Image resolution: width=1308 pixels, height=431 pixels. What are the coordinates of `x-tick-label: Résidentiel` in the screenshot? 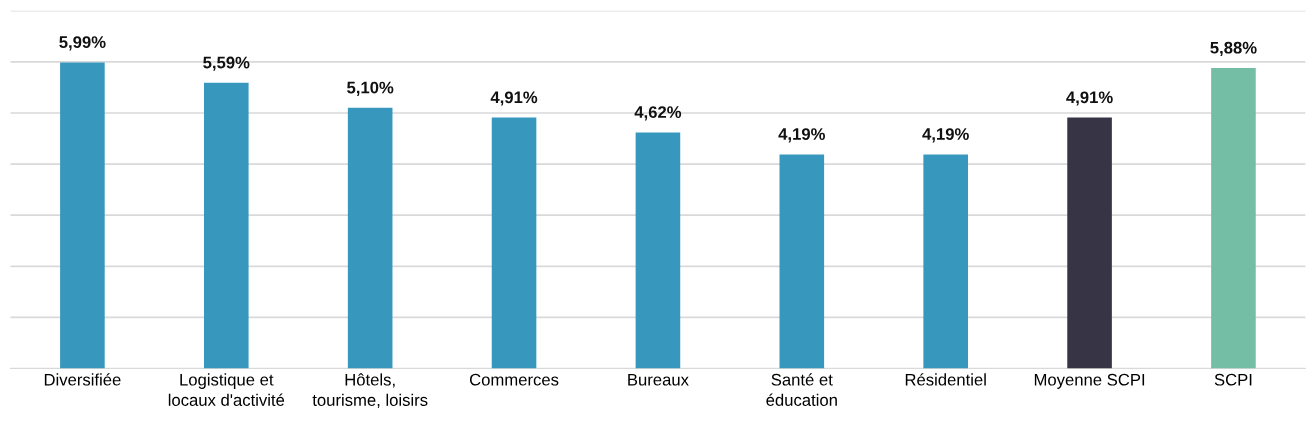 It's located at (945, 379).